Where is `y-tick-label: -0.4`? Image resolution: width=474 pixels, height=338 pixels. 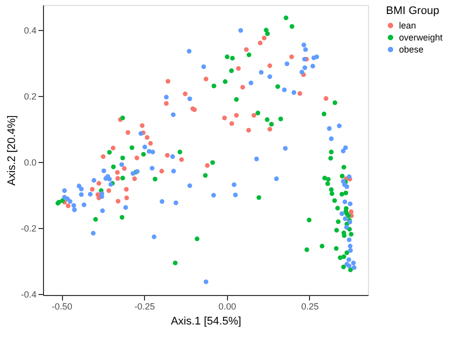
y-tick-label: -0.4 is located at coordinates (28, 295).